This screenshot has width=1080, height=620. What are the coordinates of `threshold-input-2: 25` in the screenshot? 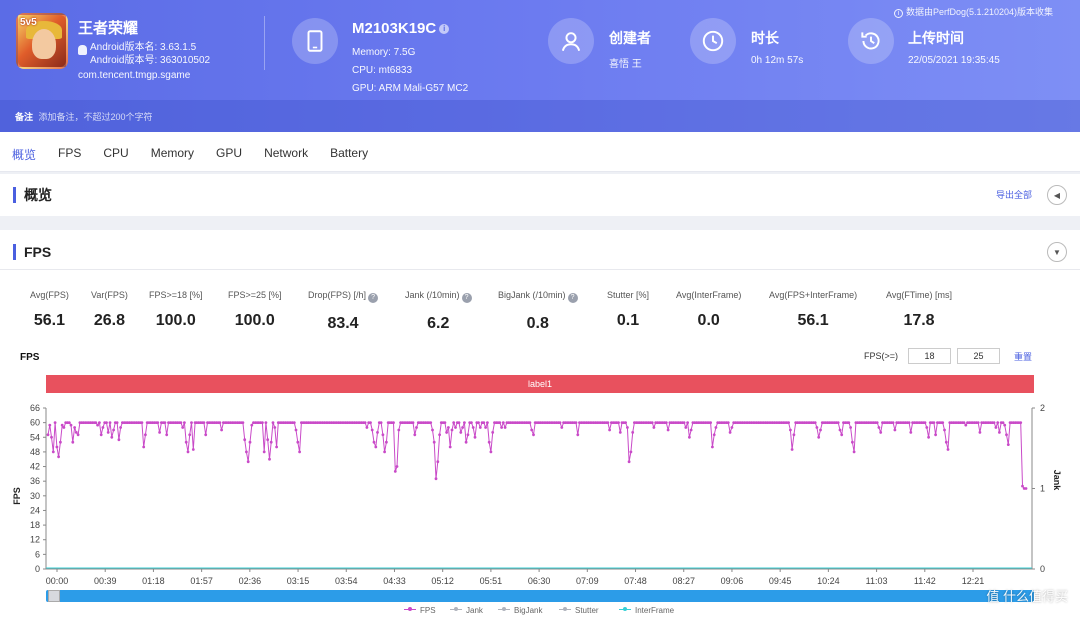 It's located at (978, 356).